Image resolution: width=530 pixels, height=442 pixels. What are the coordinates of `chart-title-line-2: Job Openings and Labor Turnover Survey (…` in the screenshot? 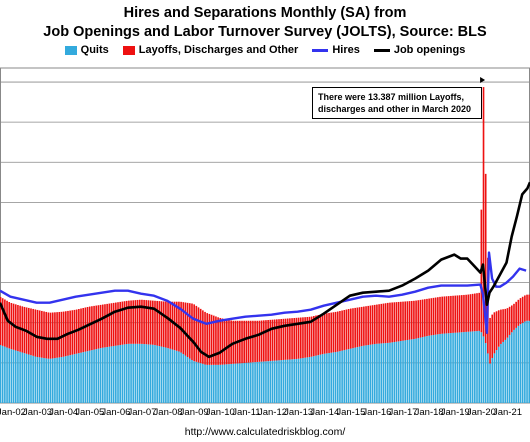 It's located at (265, 32).